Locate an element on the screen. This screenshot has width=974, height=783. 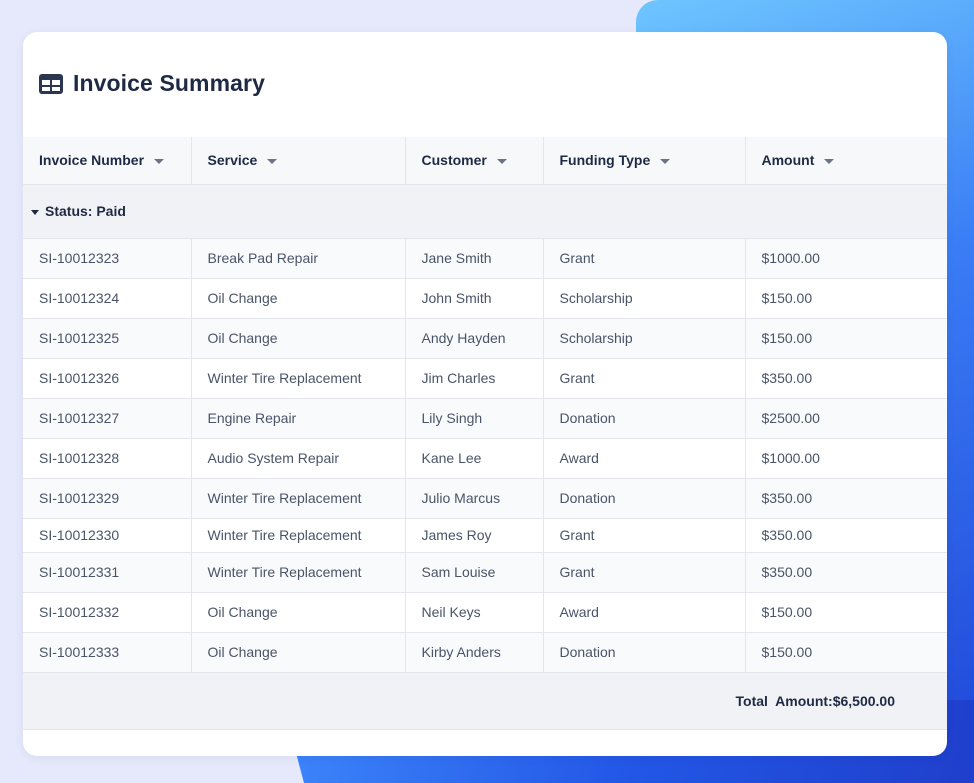
group-cell: Status: Paid is located at coordinates (485, 211).